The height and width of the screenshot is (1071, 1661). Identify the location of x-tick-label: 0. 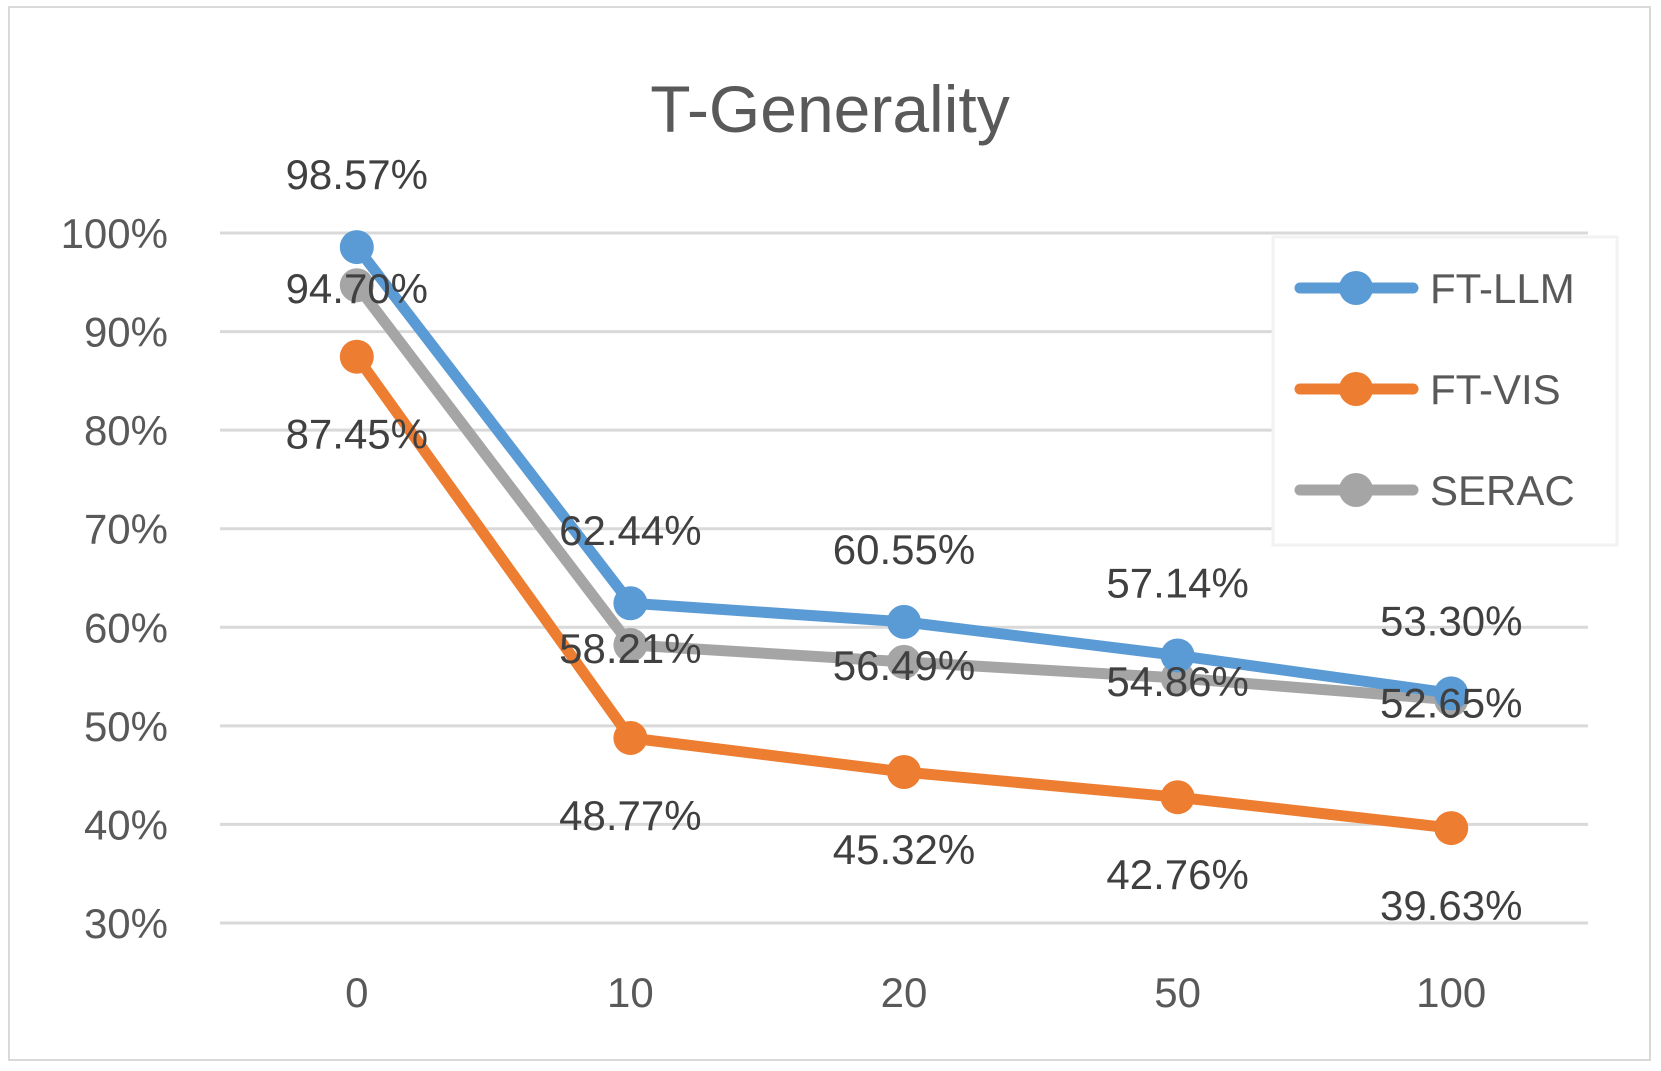
(356, 992).